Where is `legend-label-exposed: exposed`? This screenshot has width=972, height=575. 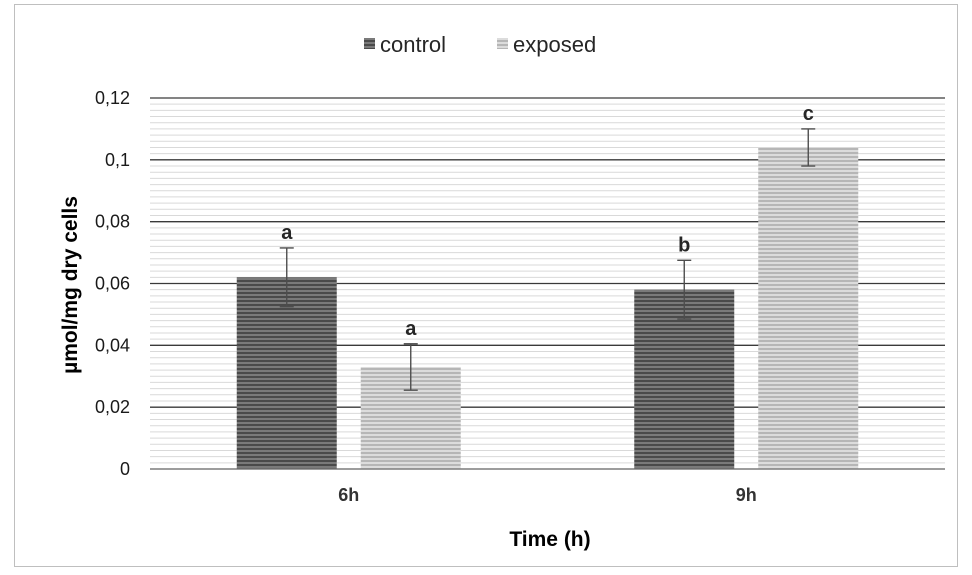
legend-label-exposed: exposed is located at coordinates (554, 44).